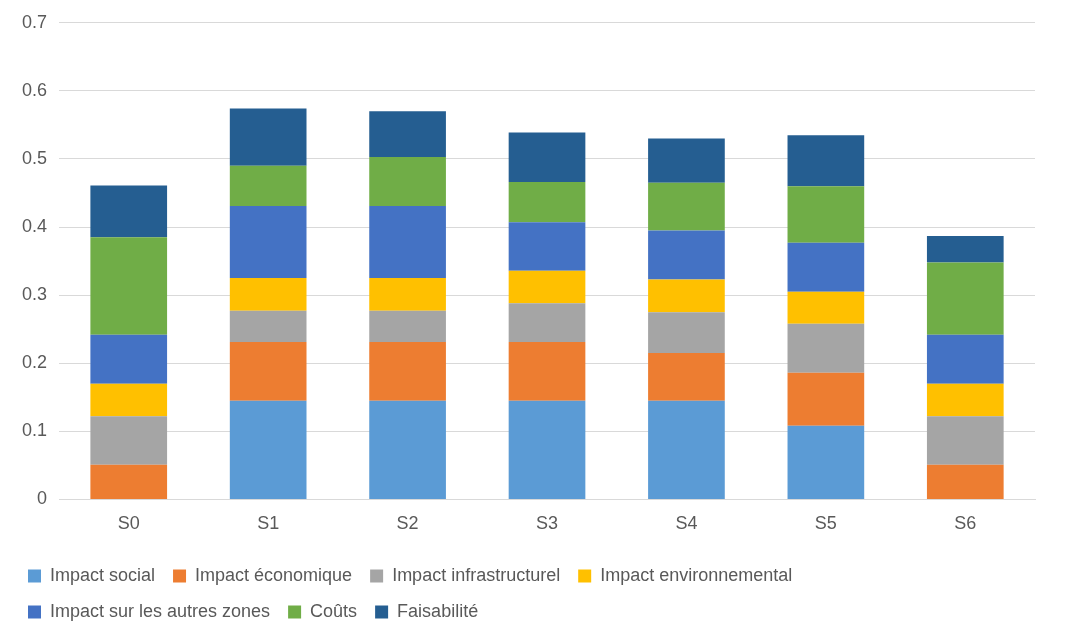 Image resolution: width=1065 pixels, height=636 pixels. I want to click on y-tick-label: 0.1, so click(34, 430).